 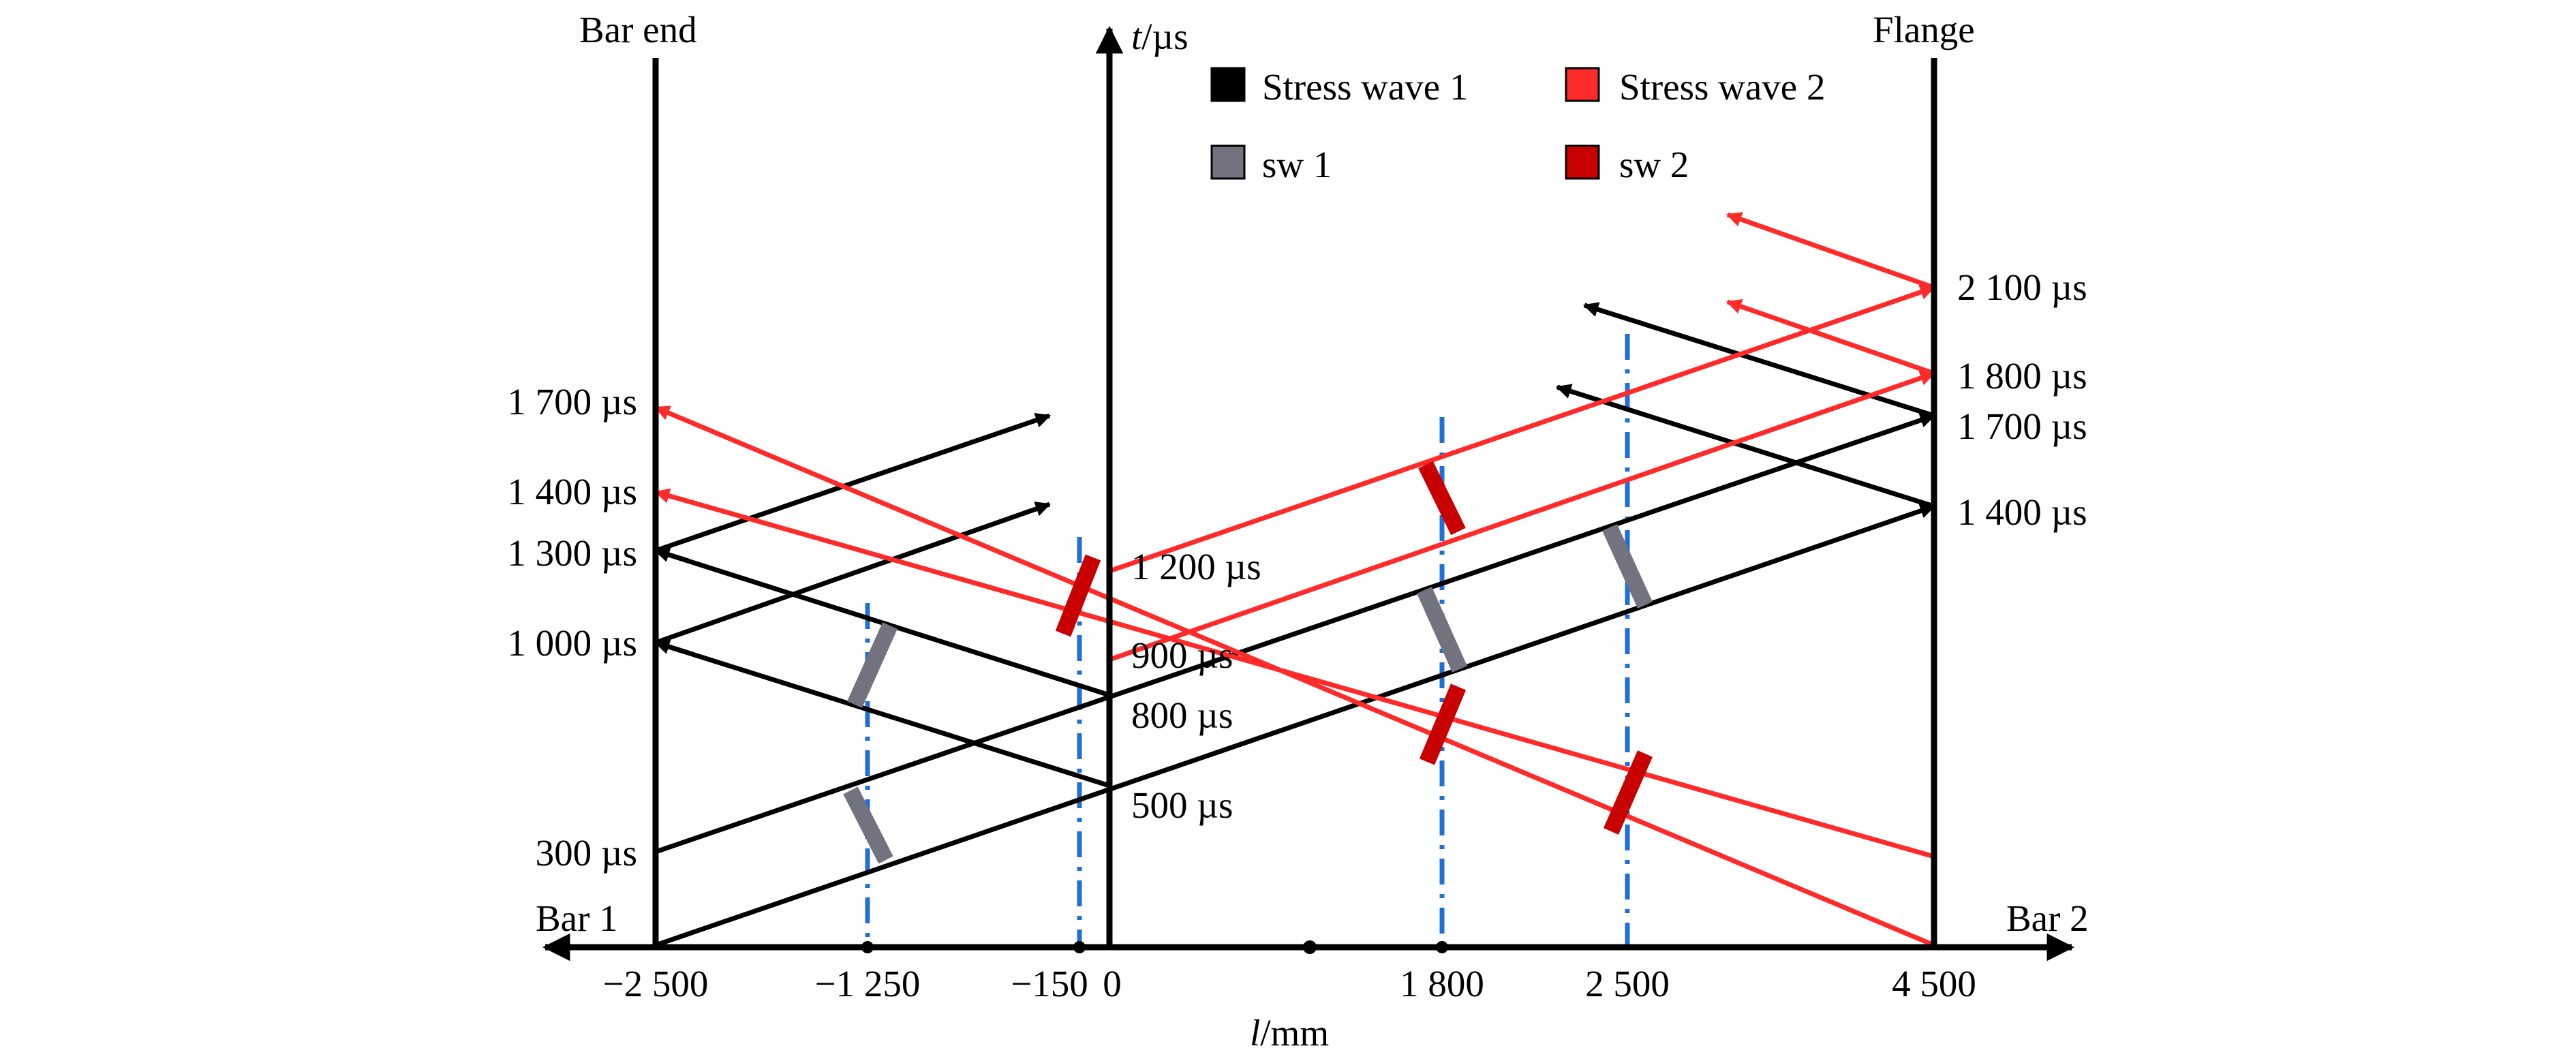 I want to click on sw1-line-1300-up, so click(x=853, y=482).